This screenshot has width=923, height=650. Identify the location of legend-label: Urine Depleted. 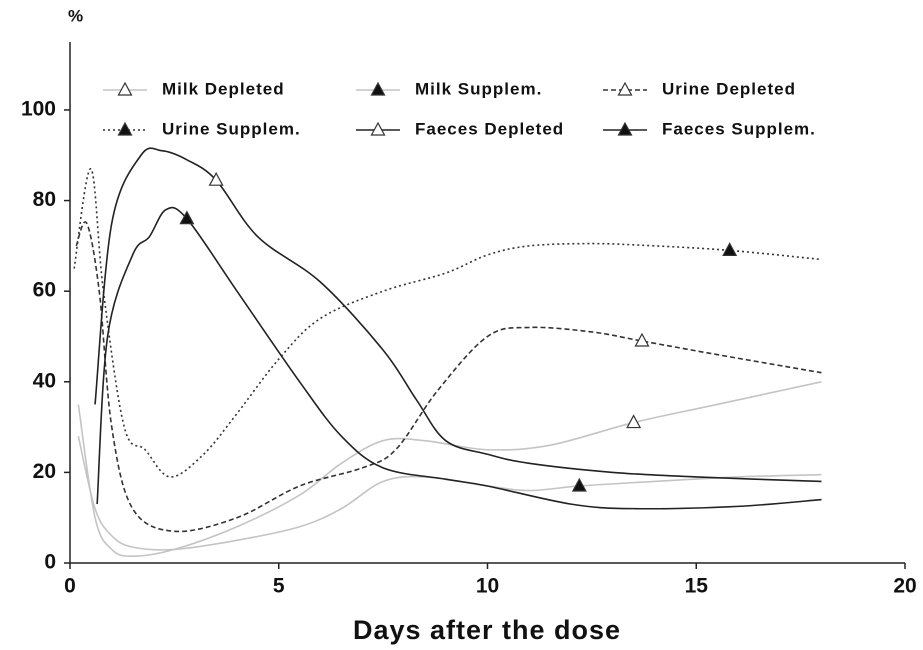
(729, 88).